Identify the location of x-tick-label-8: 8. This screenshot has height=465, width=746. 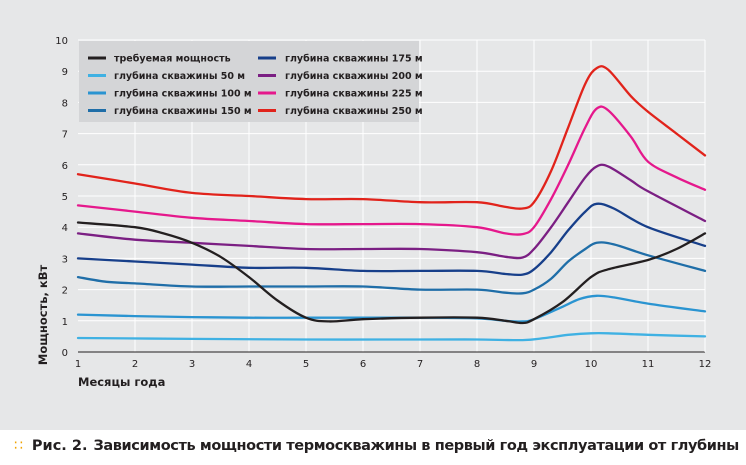
(477, 364).